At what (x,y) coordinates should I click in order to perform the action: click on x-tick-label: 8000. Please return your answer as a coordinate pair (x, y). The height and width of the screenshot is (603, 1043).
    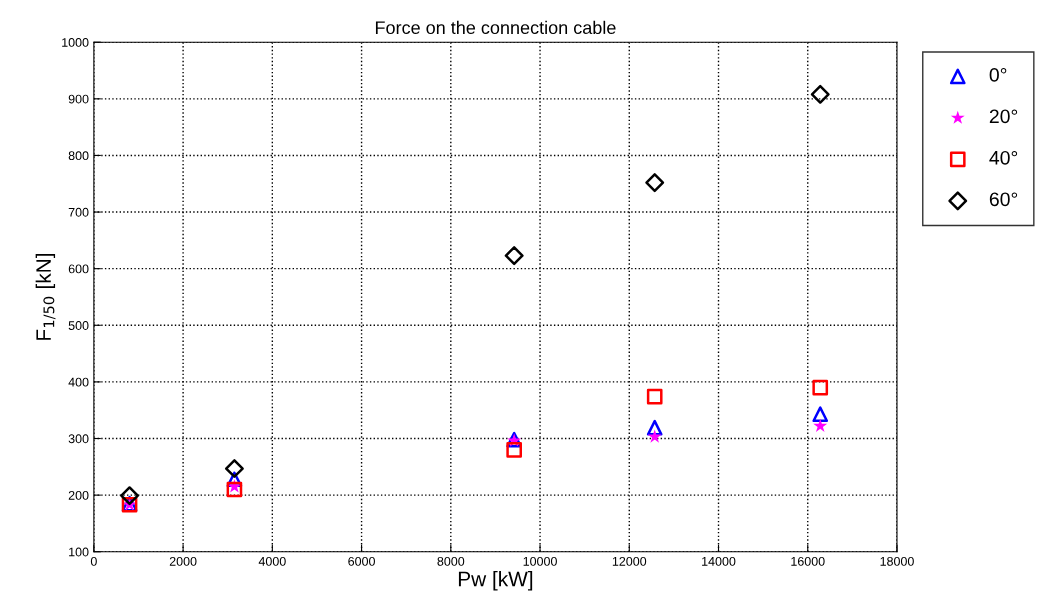
    Looking at the image, I should click on (451, 561).